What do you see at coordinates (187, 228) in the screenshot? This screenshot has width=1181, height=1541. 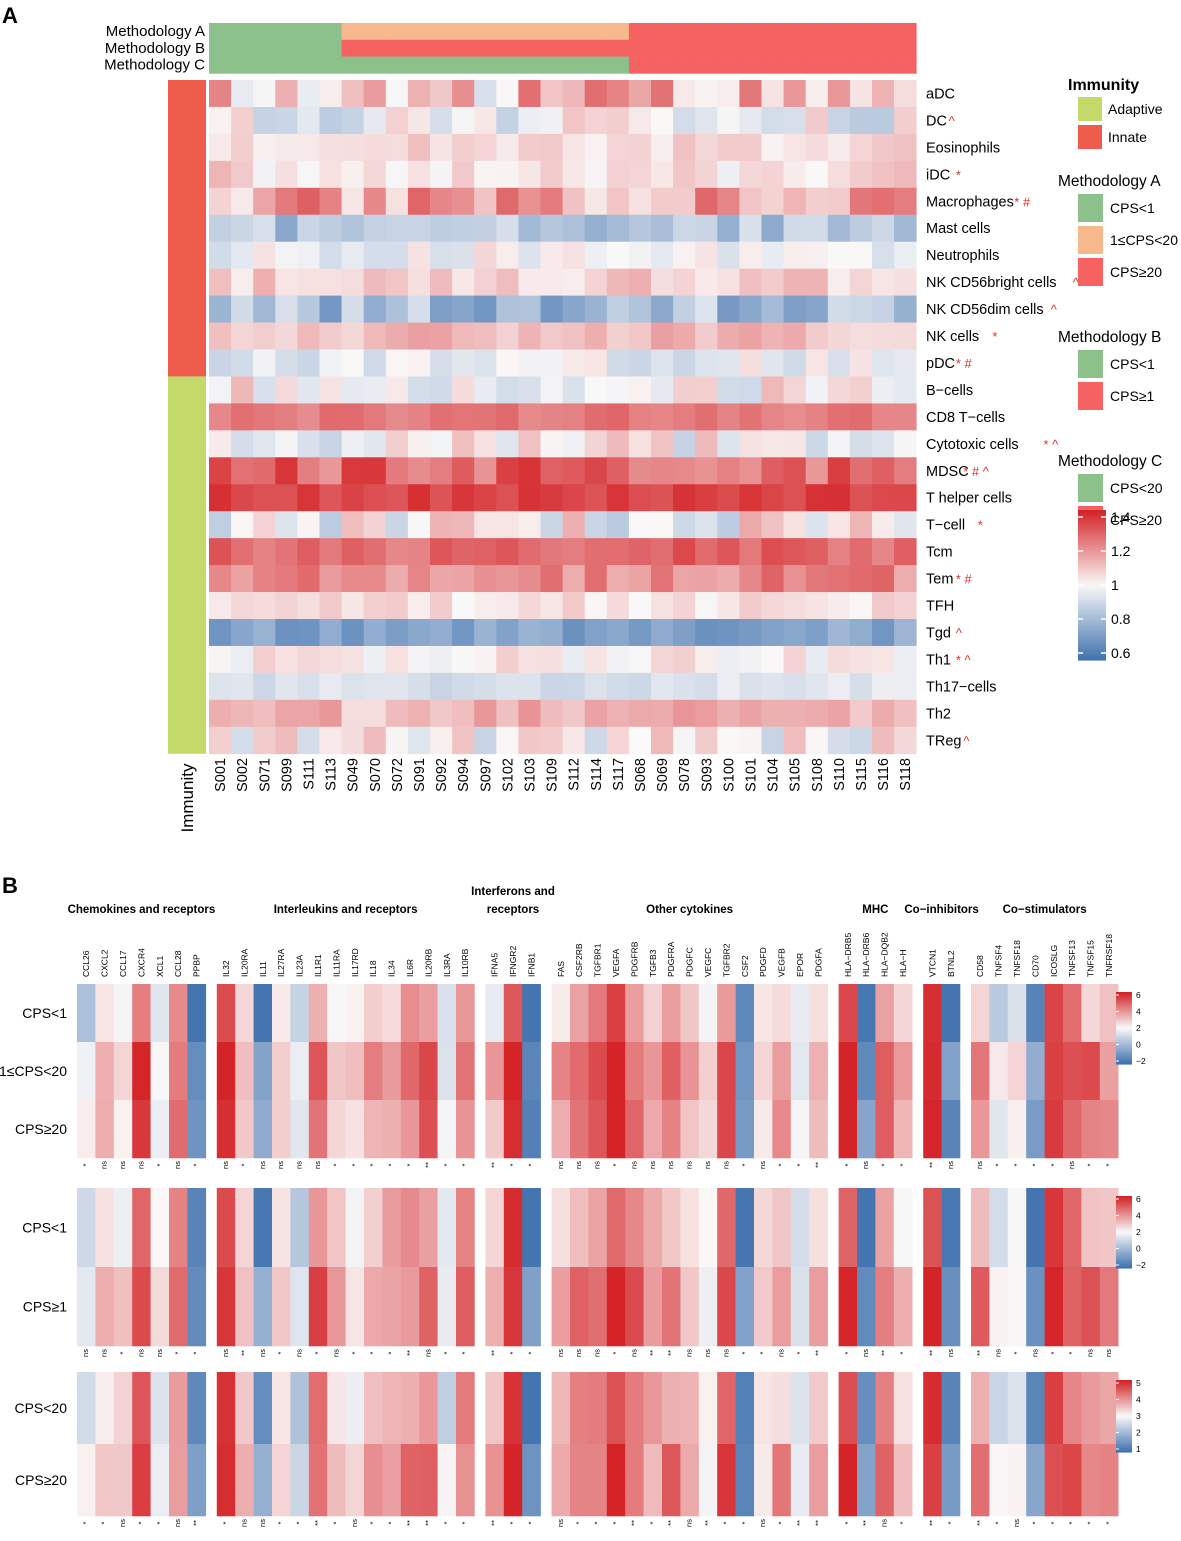 I see `immunity-bar-innate` at bounding box center [187, 228].